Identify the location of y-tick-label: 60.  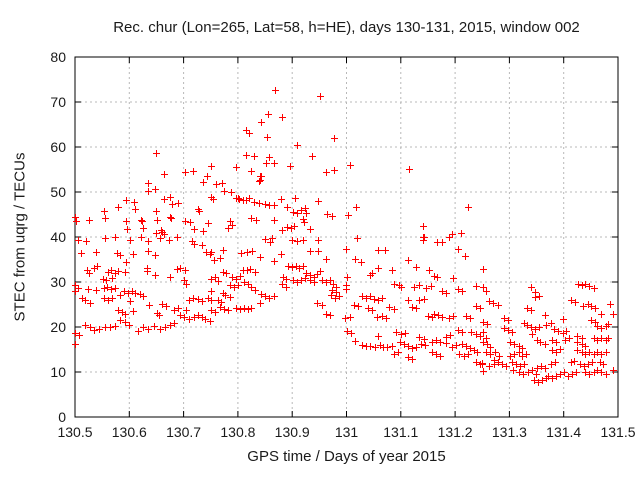
(58, 147).